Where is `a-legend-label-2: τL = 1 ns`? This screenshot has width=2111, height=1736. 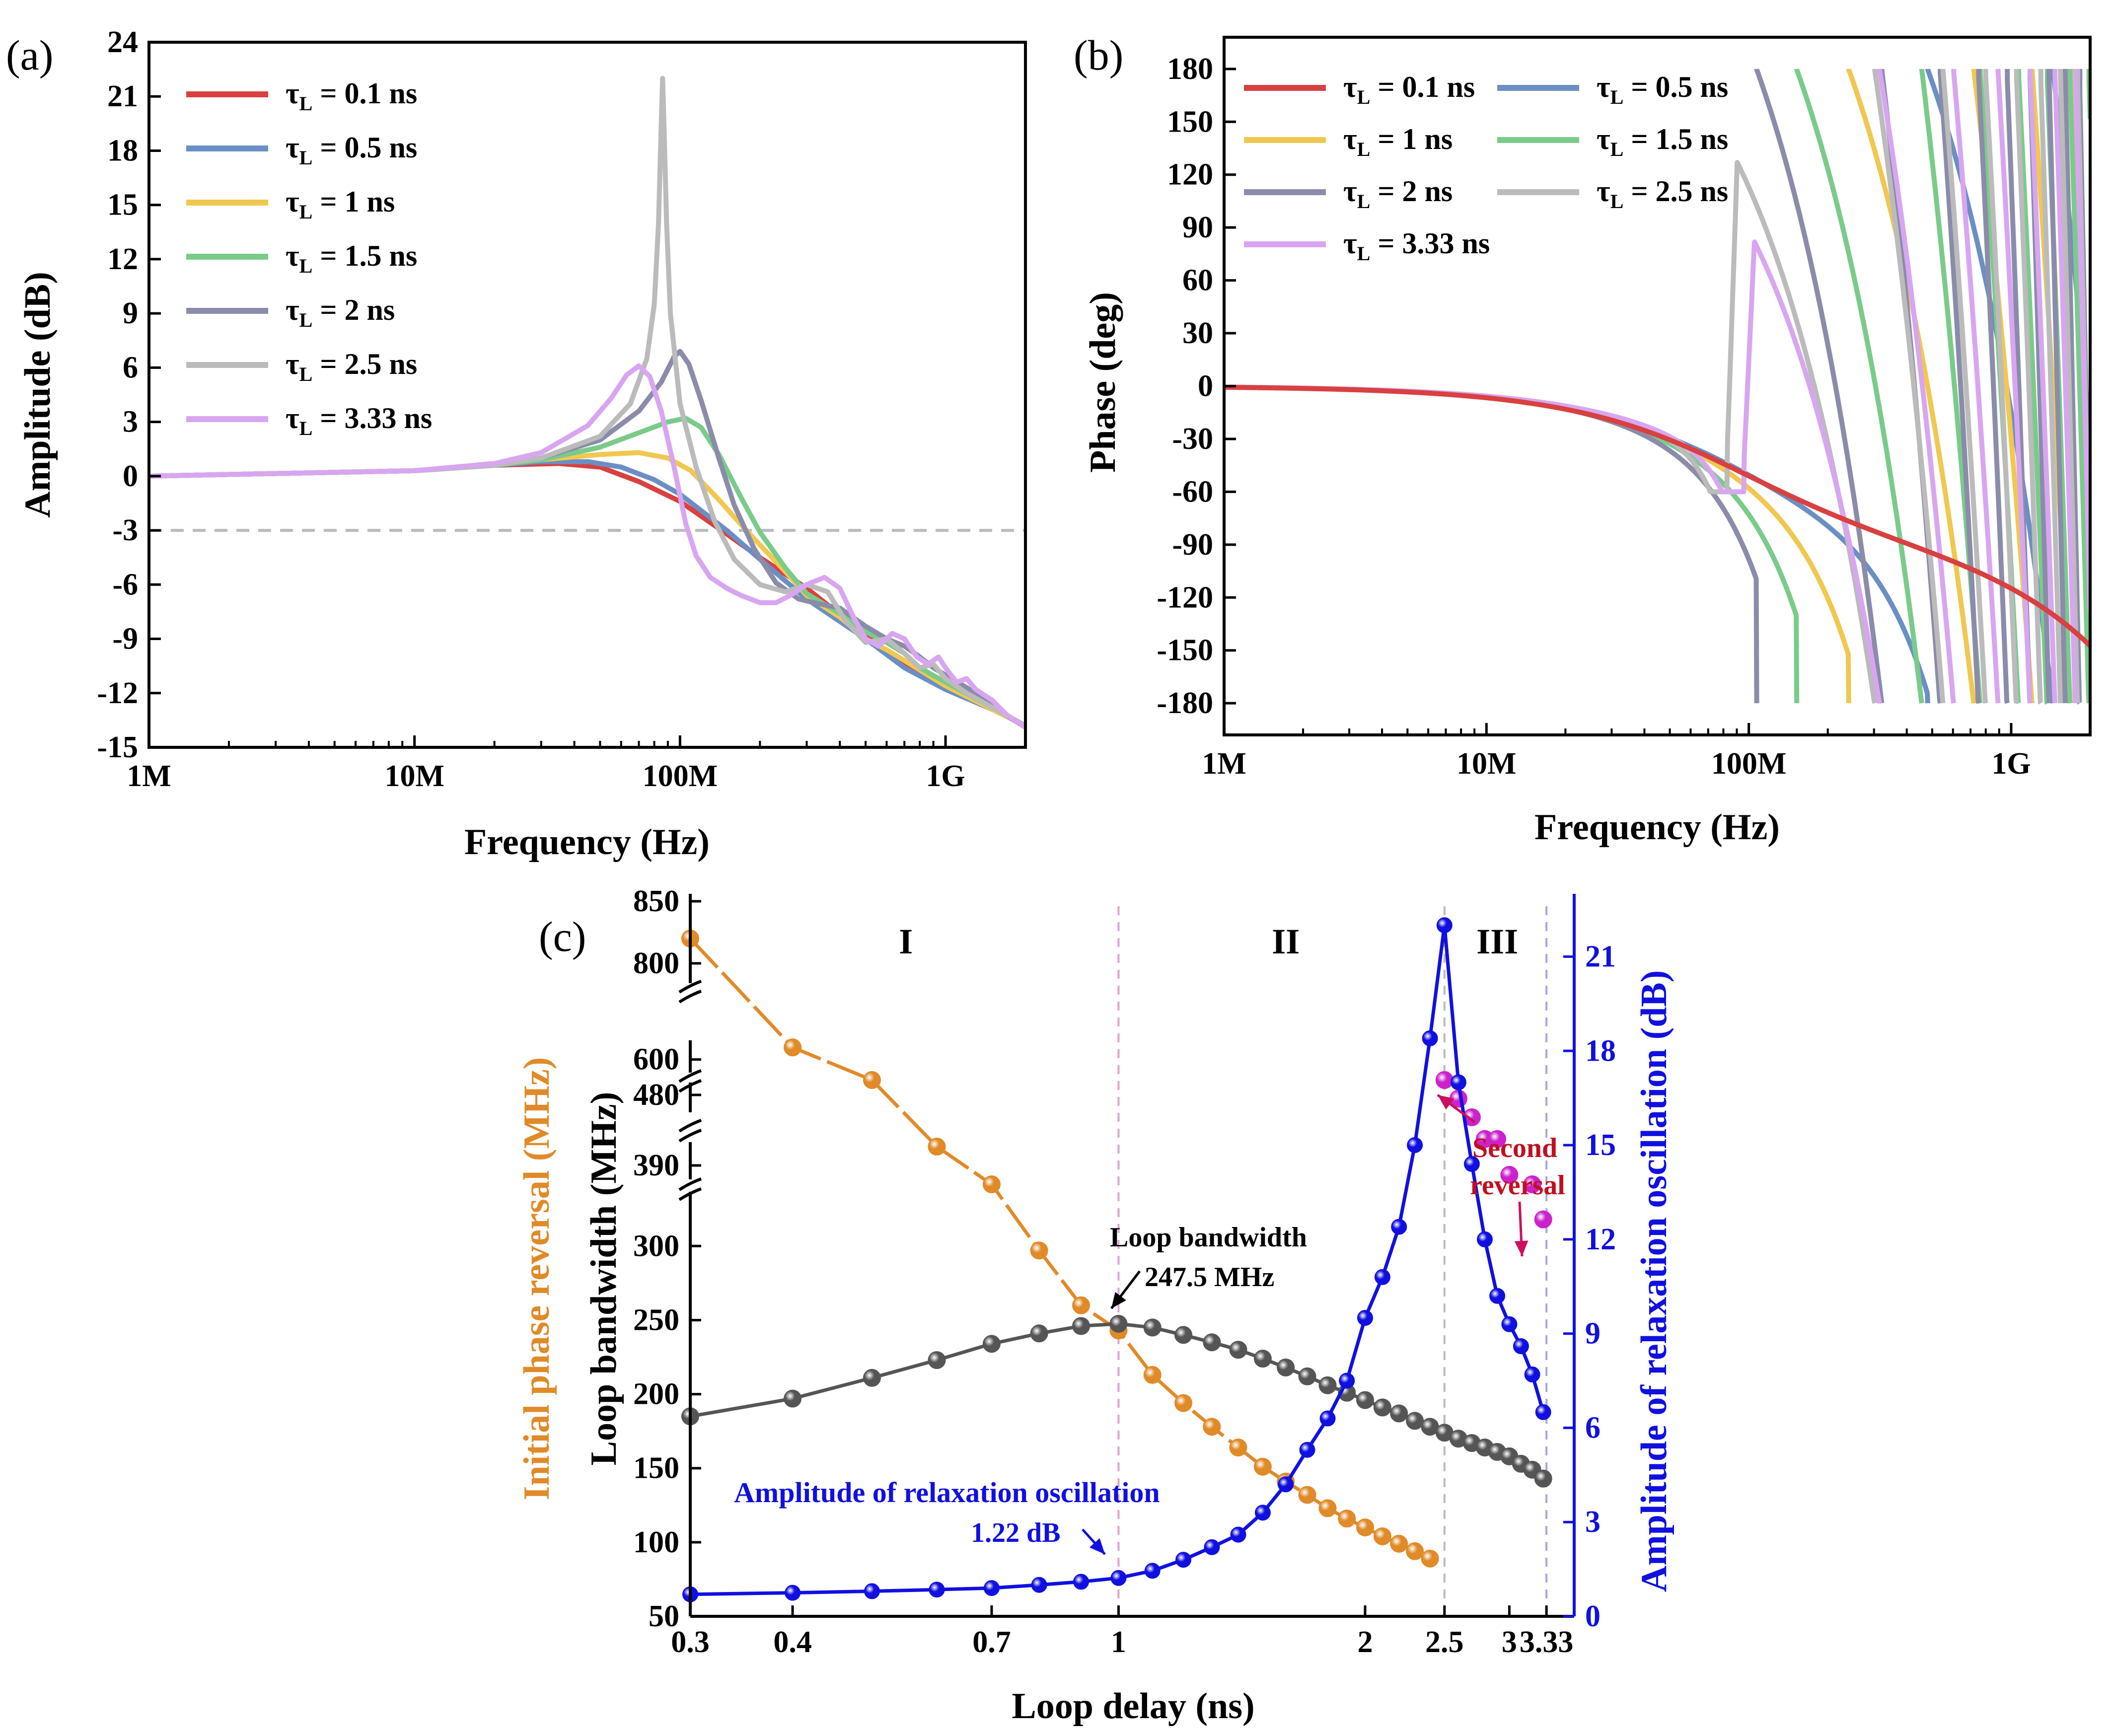
a-legend-label-2: τL = 1 ns is located at coordinates (340, 204).